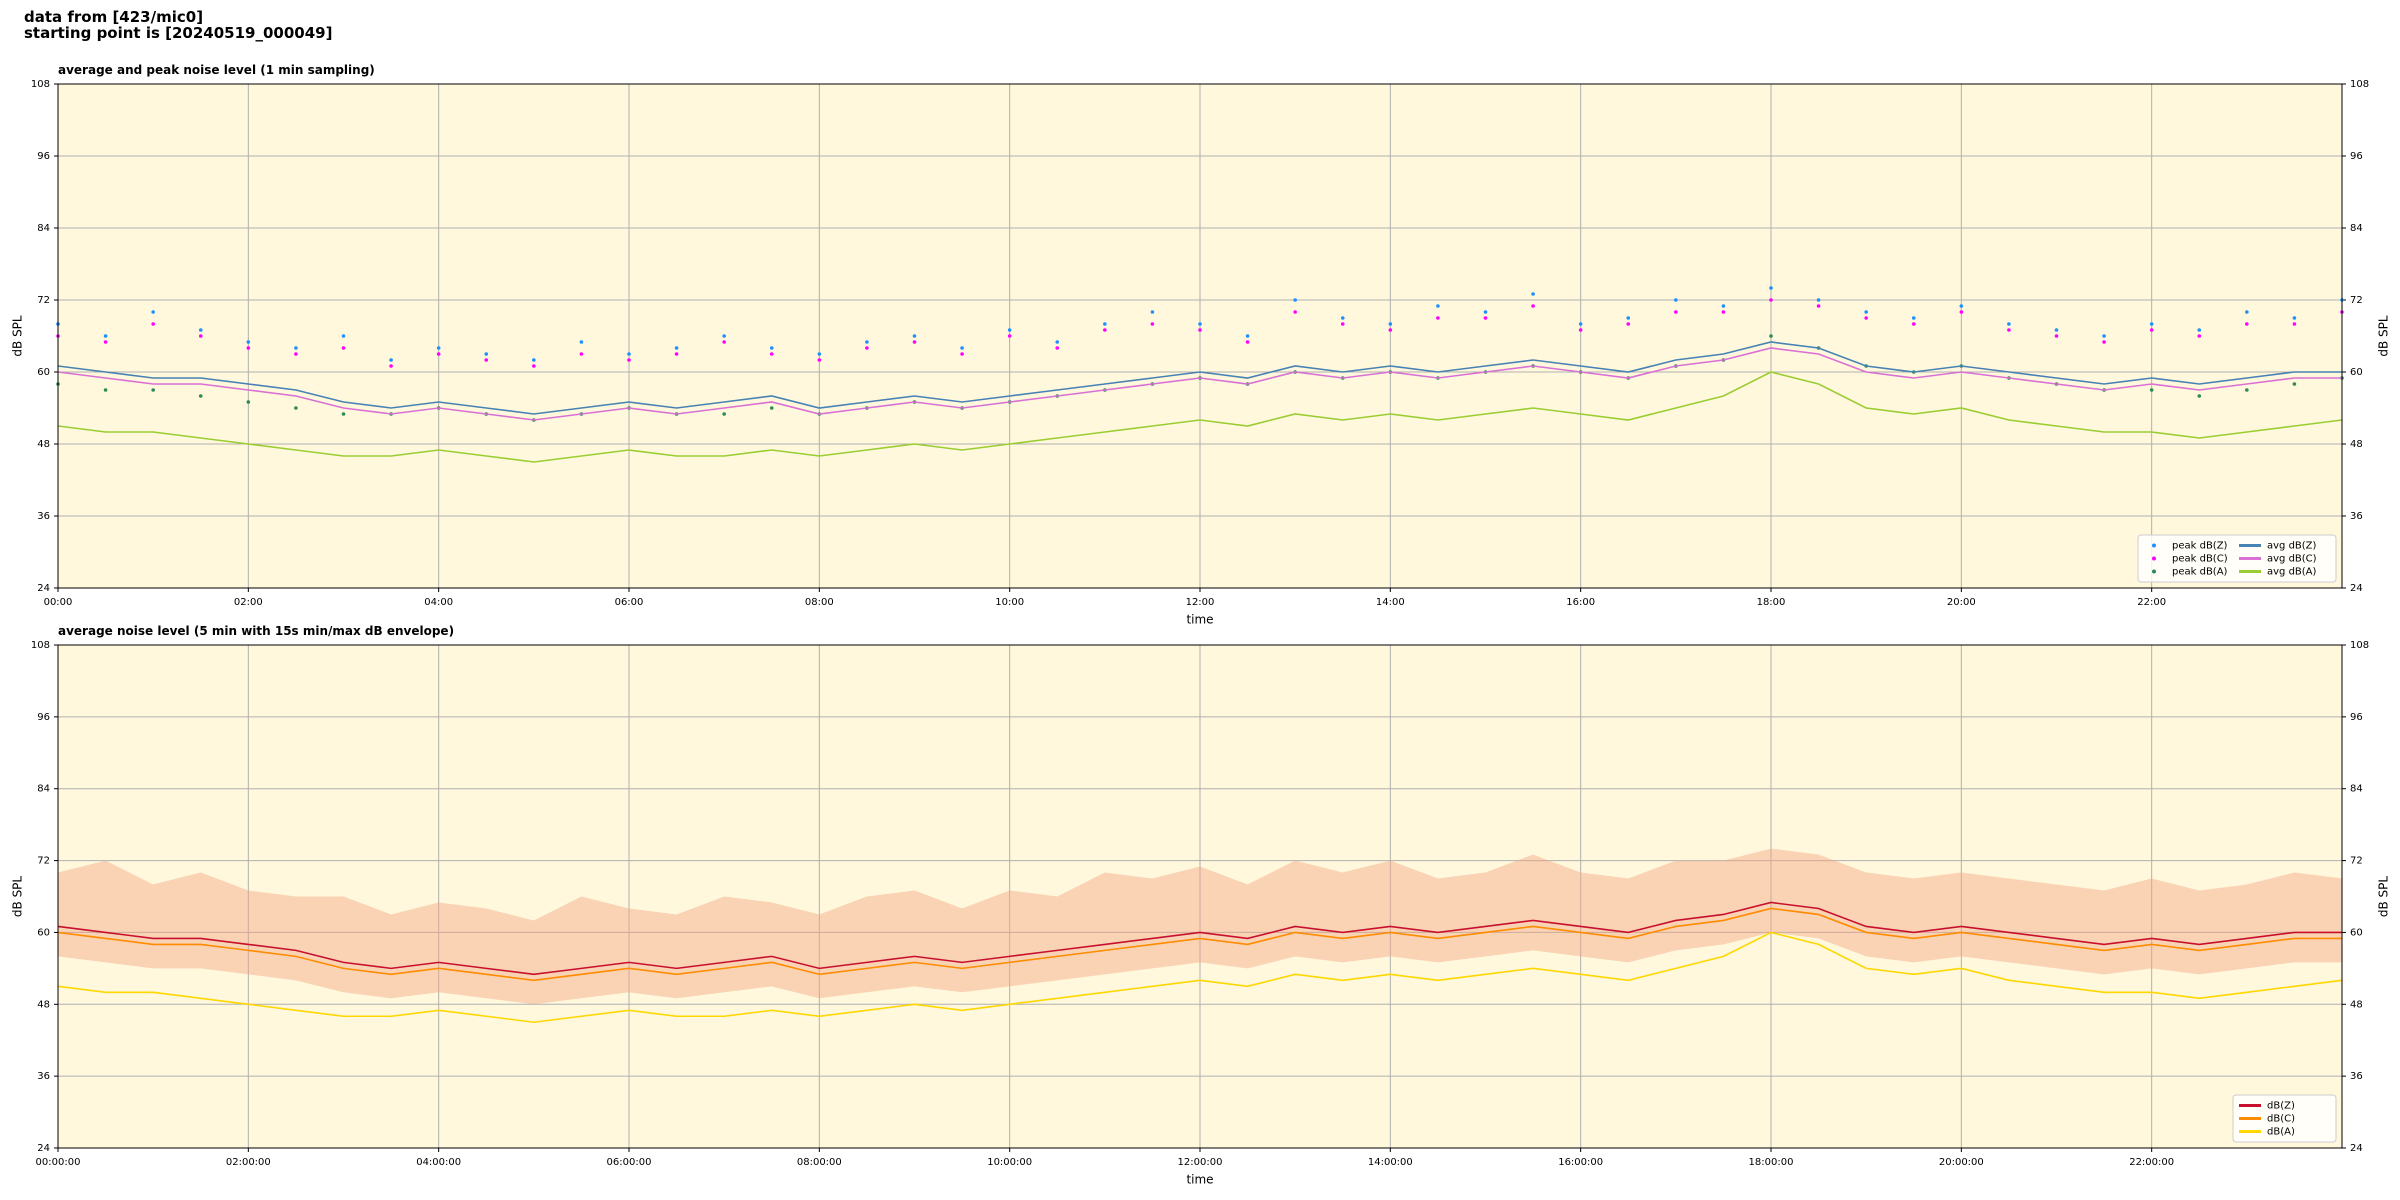 This screenshot has width=2400, height=1200. Describe the element at coordinates (2292, 546) in the screenshot. I see `legend-label: avg dB(Z)` at that location.